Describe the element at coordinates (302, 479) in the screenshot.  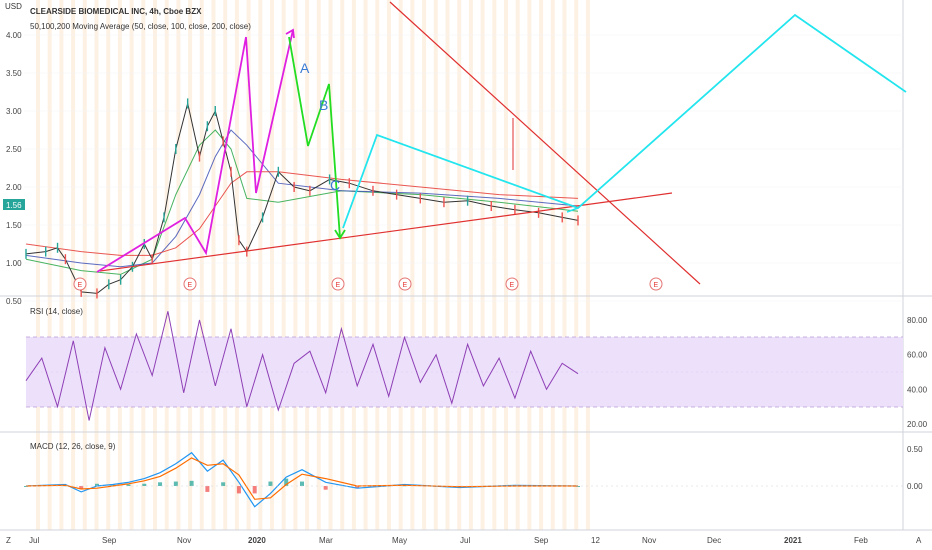
I see `macd-line` at that location.